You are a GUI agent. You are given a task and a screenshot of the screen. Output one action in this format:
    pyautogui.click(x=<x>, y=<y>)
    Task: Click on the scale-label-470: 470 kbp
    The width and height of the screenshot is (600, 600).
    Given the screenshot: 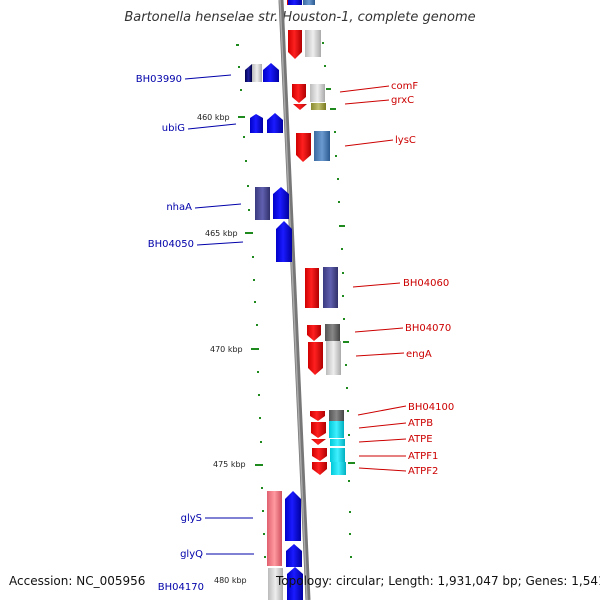 What is the action you would take?
    pyautogui.click(x=226, y=349)
    